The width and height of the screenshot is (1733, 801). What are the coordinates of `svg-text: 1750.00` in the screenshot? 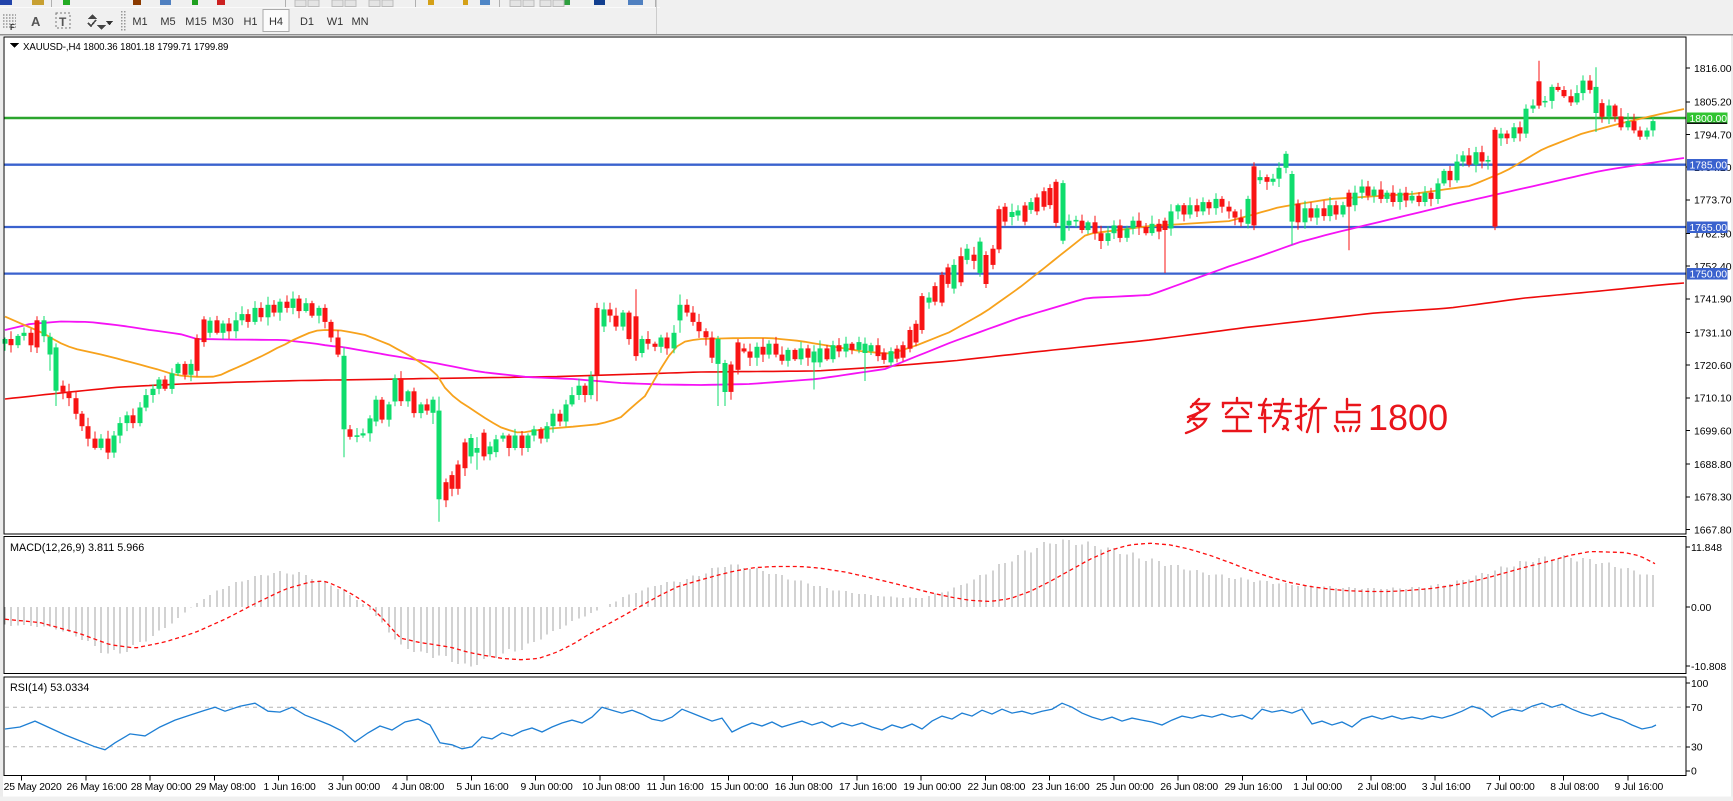 It's located at (1709, 275).